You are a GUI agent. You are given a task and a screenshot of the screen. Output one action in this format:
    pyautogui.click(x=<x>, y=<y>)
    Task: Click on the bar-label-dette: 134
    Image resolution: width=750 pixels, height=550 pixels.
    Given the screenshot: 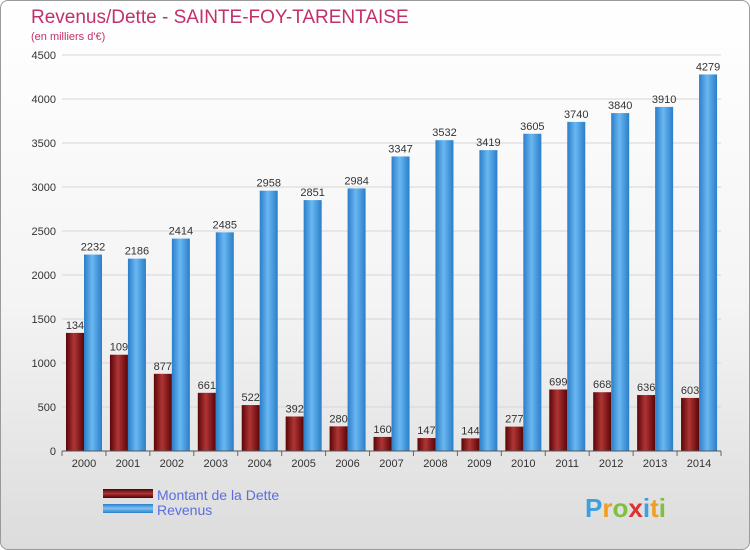 What is the action you would take?
    pyautogui.click(x=75, y=326)
    